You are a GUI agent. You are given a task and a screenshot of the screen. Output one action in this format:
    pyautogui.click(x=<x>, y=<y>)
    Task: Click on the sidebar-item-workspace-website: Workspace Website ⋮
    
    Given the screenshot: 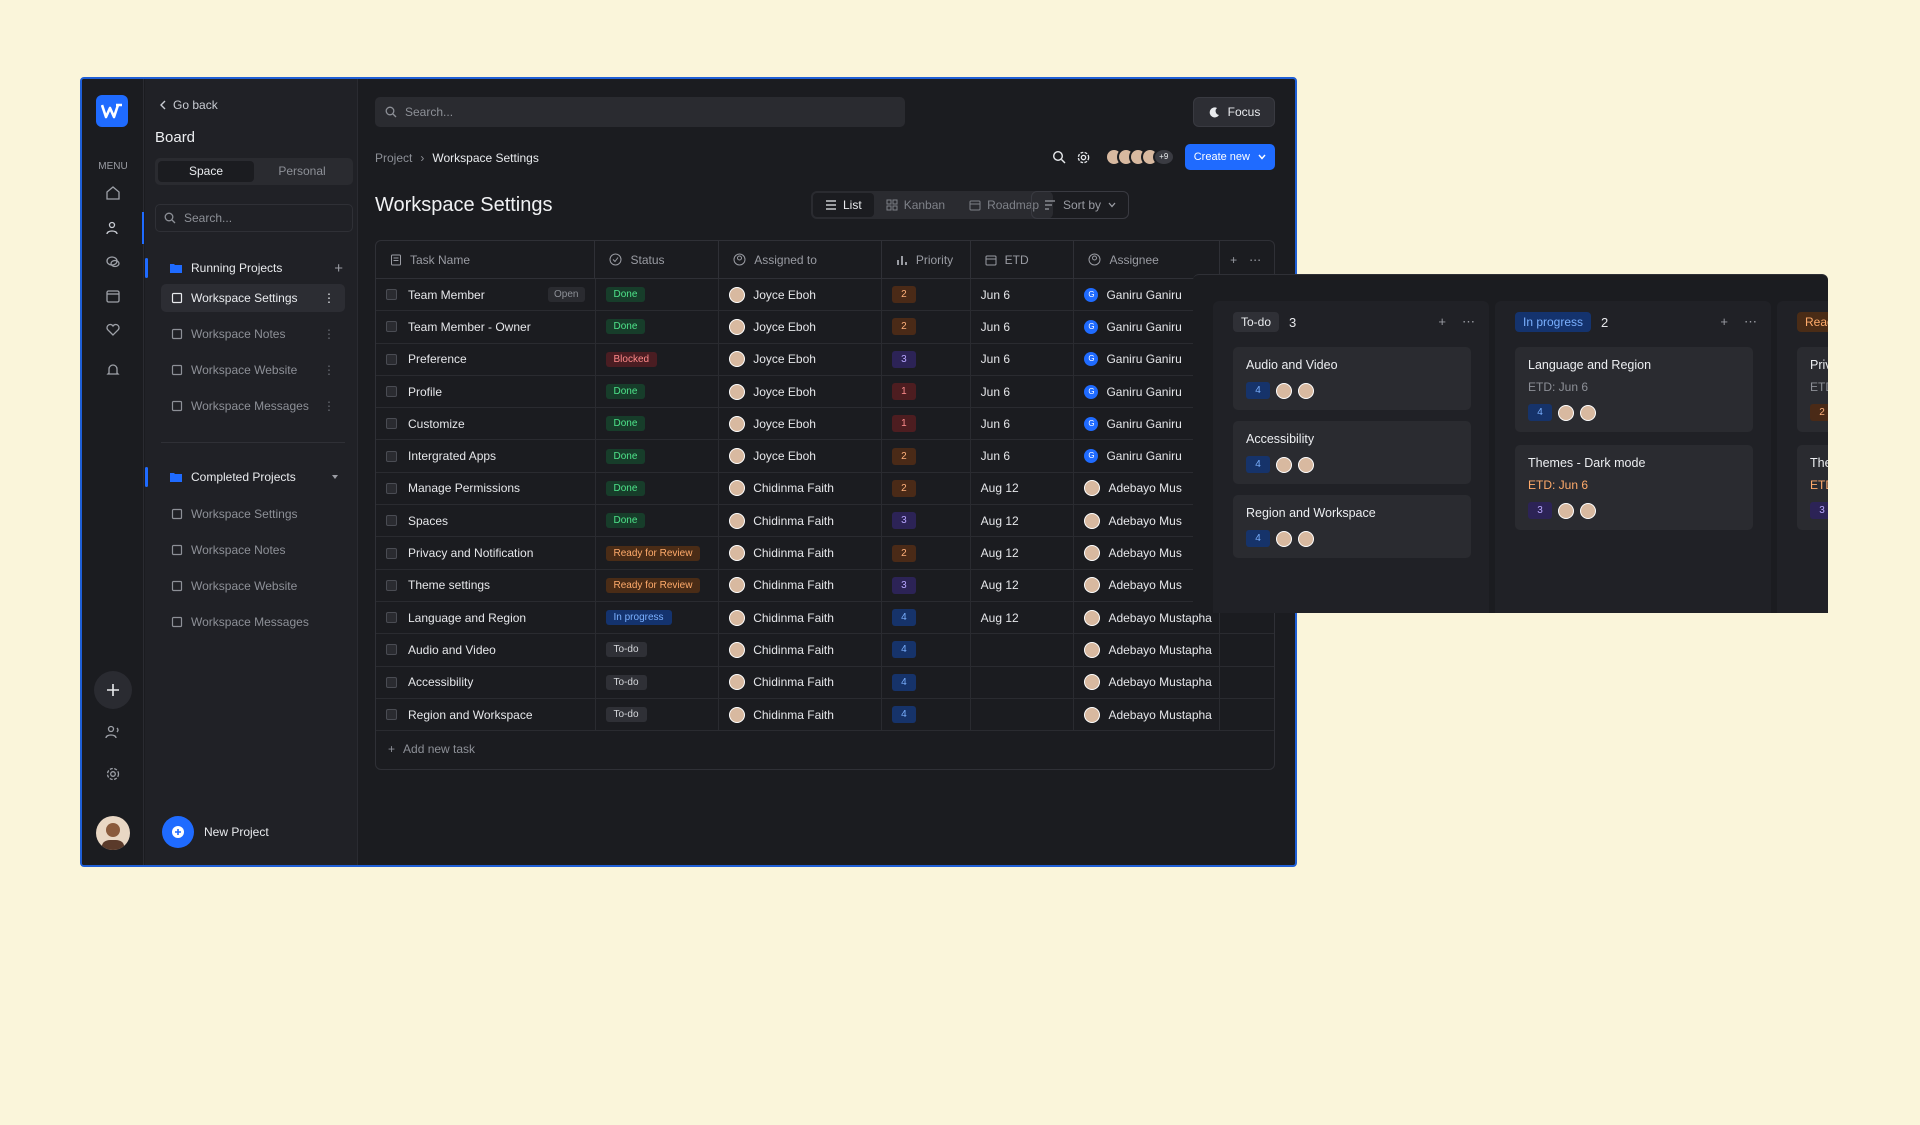 What is the action you would take?
    pyautogui.click(x=253, y=370)
    